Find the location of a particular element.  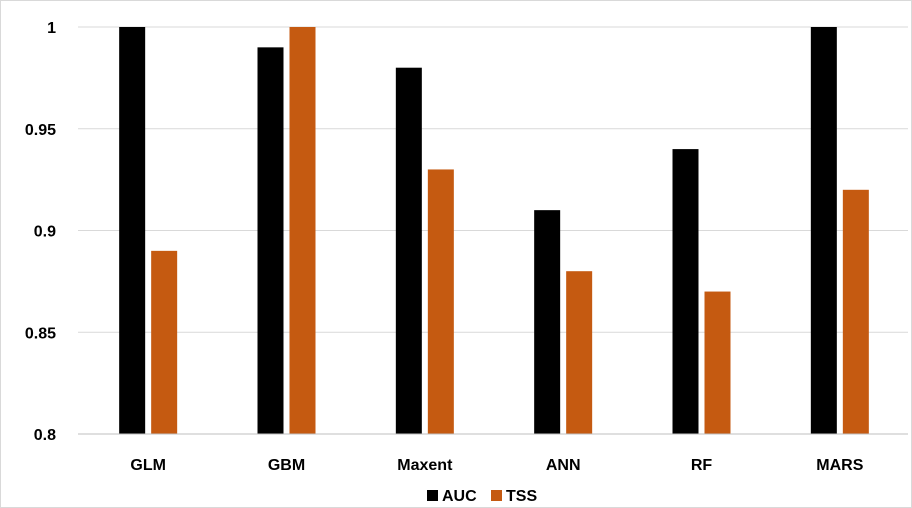

x-tick-label: GLM is located at coordinates (148, 465).